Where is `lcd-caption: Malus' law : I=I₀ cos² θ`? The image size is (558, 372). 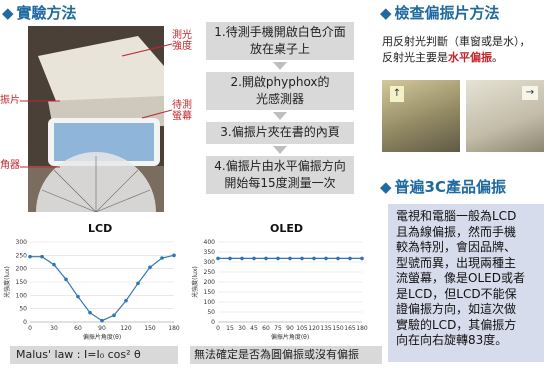
lcd-caption: Malus' law : I=I₀ cos² θ is located at coordinates (94, 355).